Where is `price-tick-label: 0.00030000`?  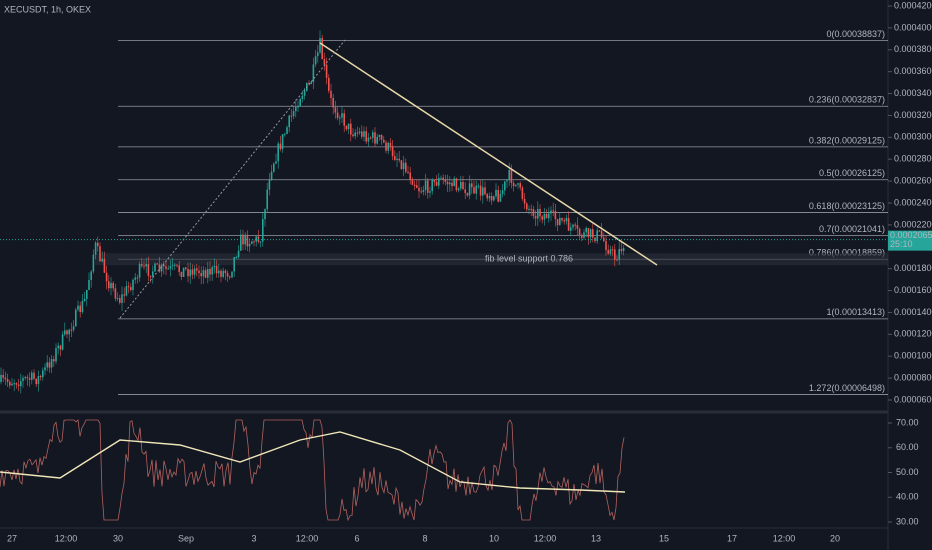
price-tick-label: 0.00030000 is located at coordinates (913, 137).